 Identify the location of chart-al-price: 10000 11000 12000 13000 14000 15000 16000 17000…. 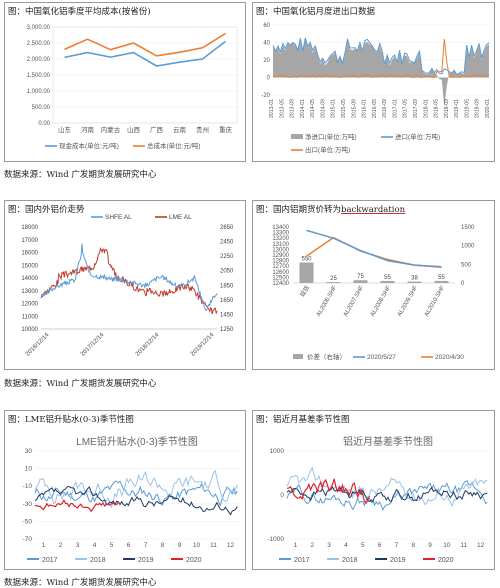
(127, 286).